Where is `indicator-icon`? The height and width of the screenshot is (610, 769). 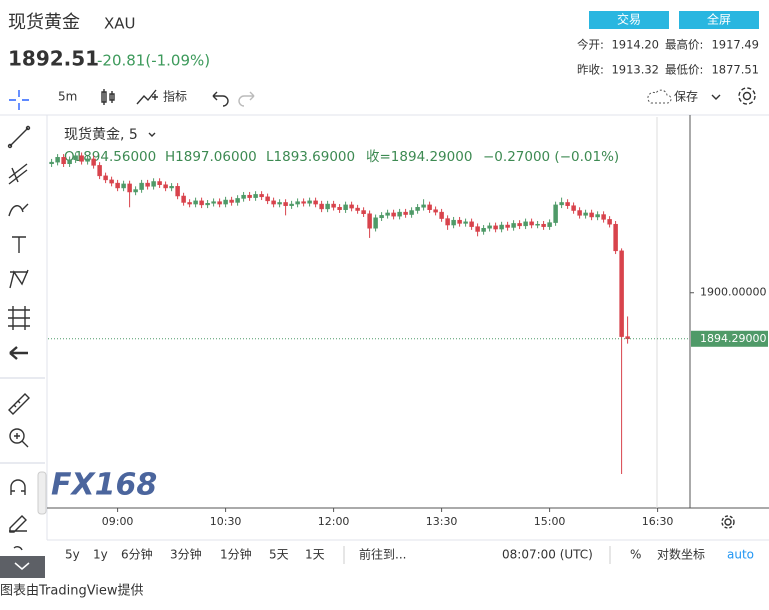 indicator-icon is located at coordinates (147, 97).